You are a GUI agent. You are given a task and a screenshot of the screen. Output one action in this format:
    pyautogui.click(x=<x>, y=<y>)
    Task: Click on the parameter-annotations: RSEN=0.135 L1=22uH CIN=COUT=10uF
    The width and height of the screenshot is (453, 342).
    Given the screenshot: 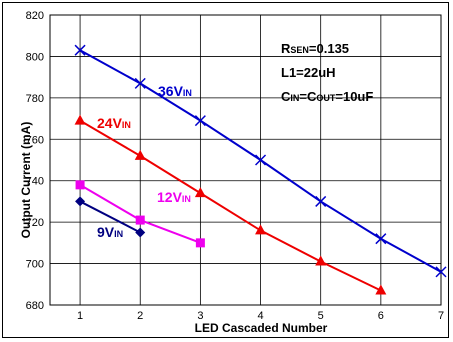 What is the action you would take?
    pyautogui.click(x=327, y=72)
    